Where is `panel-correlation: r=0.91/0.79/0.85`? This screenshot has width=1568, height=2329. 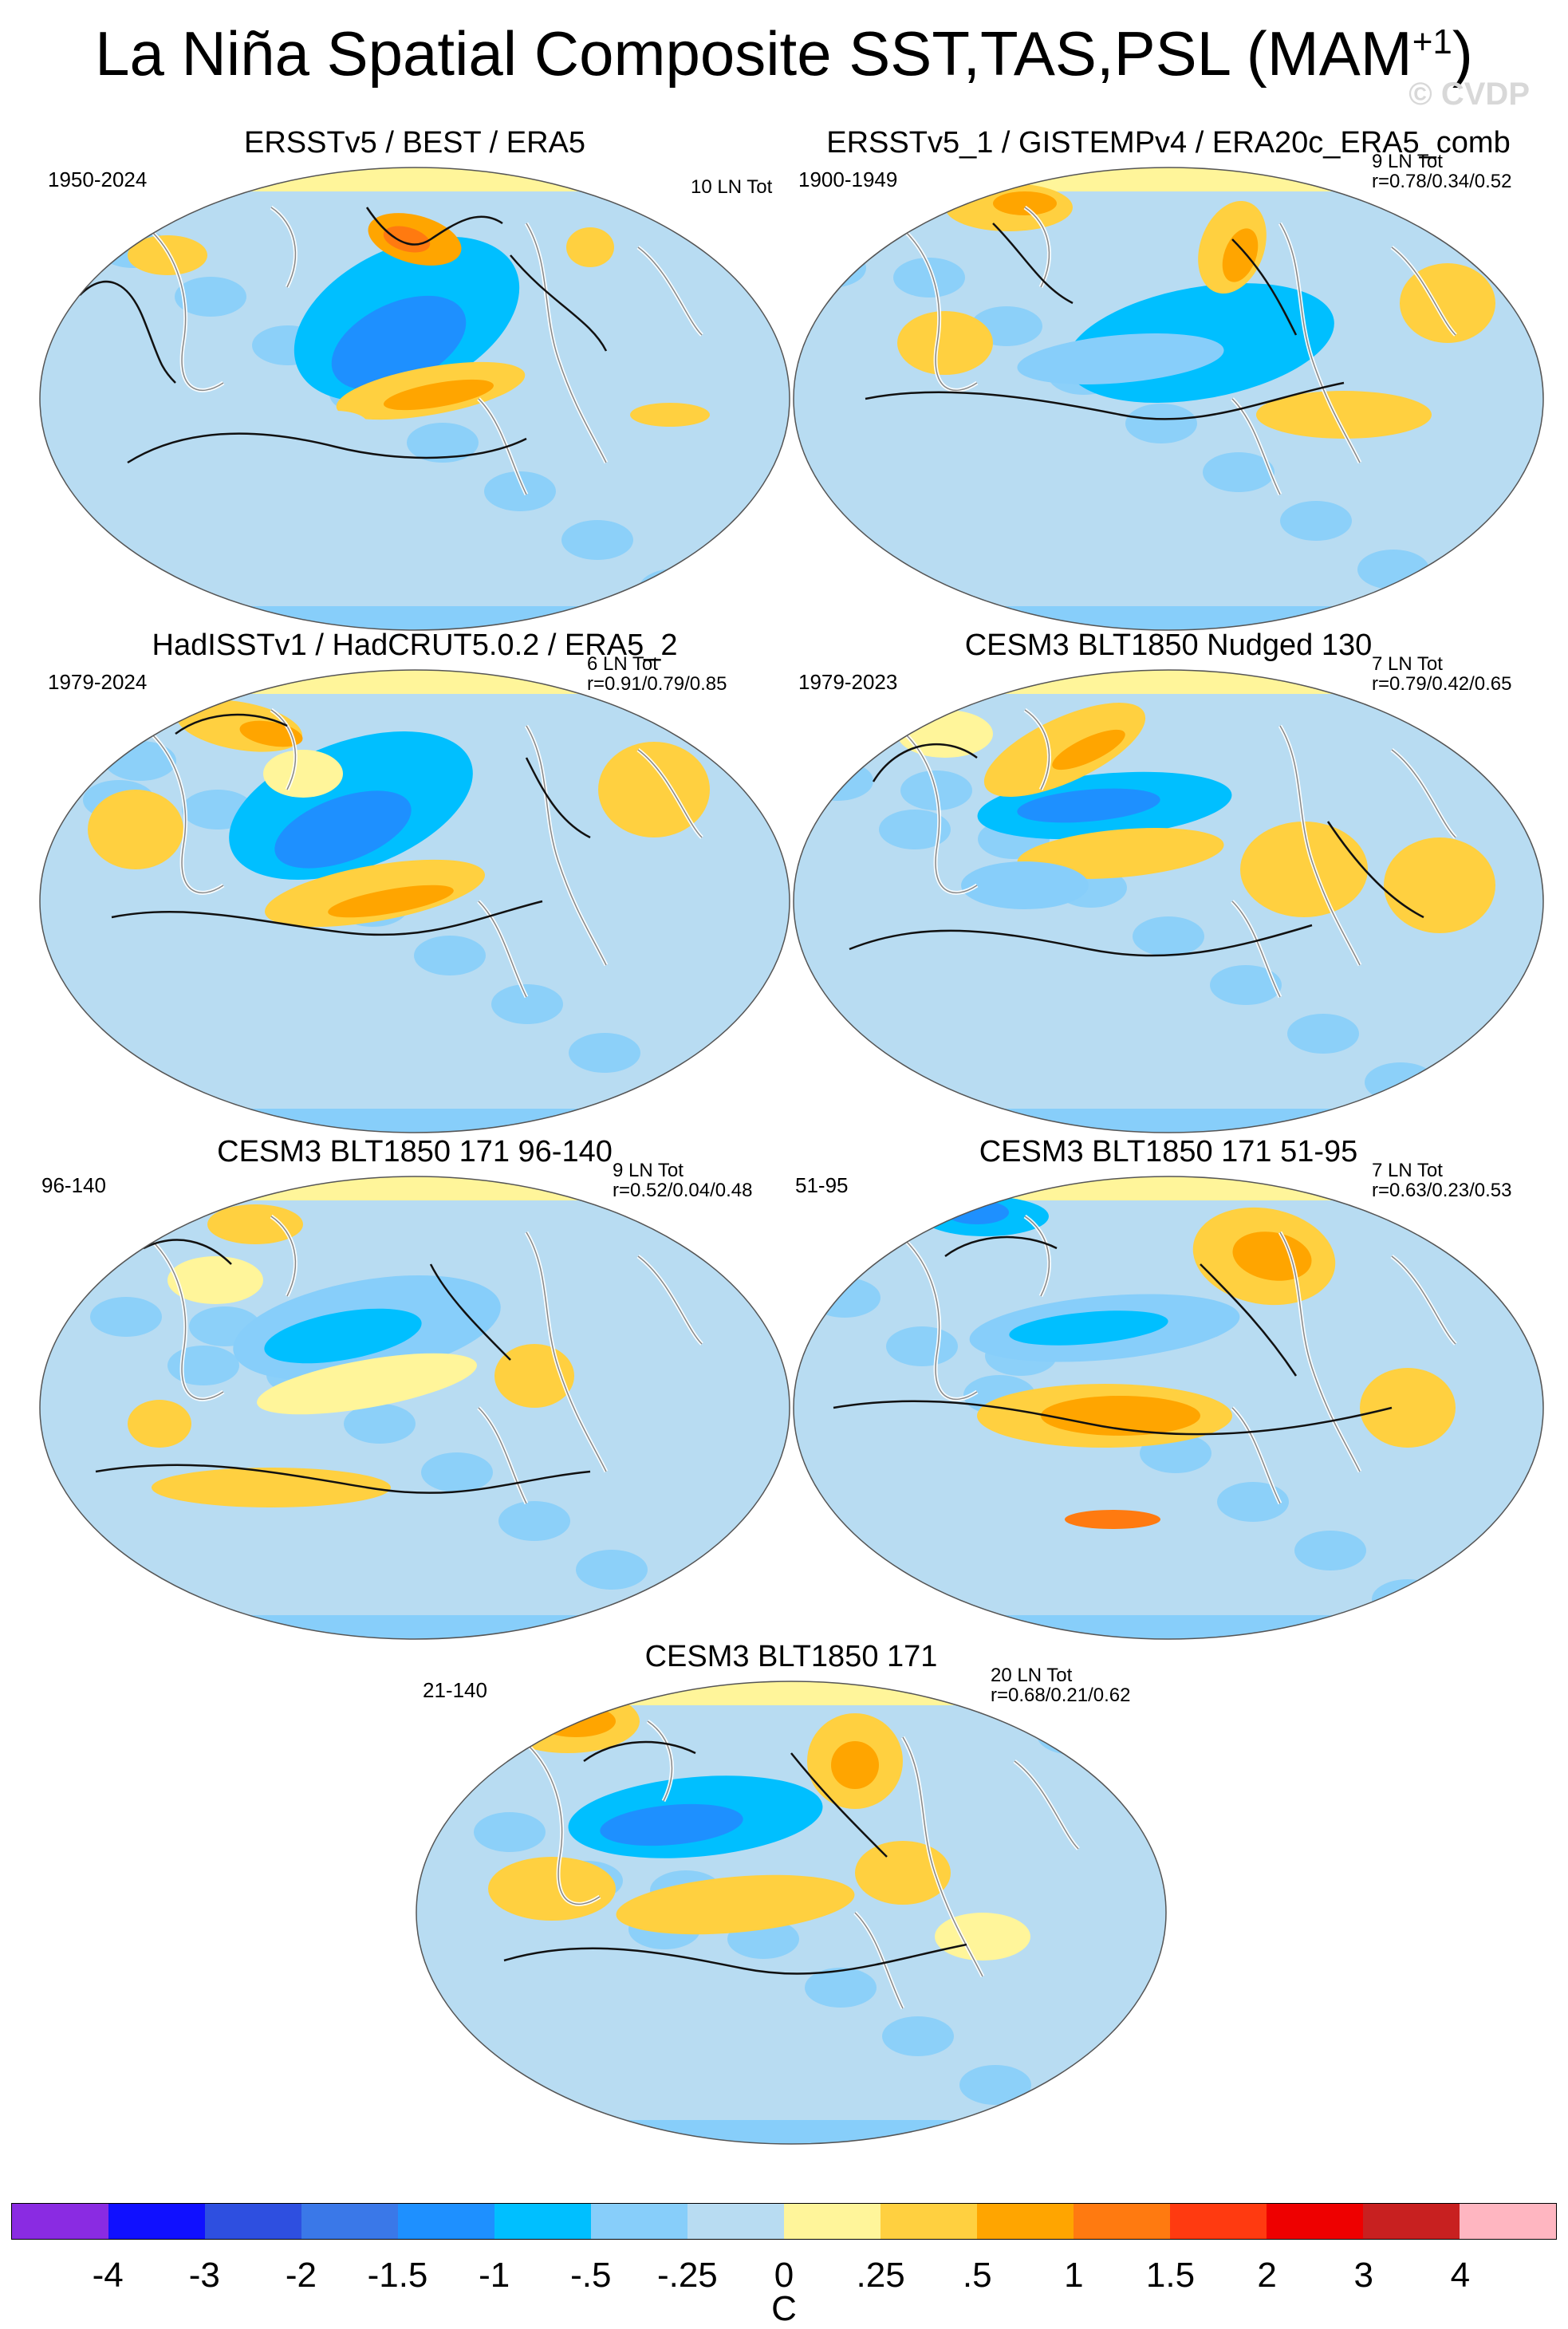 panel-correlation: r=0.91/0.79/0.85 is located at coordinates (657, 684).